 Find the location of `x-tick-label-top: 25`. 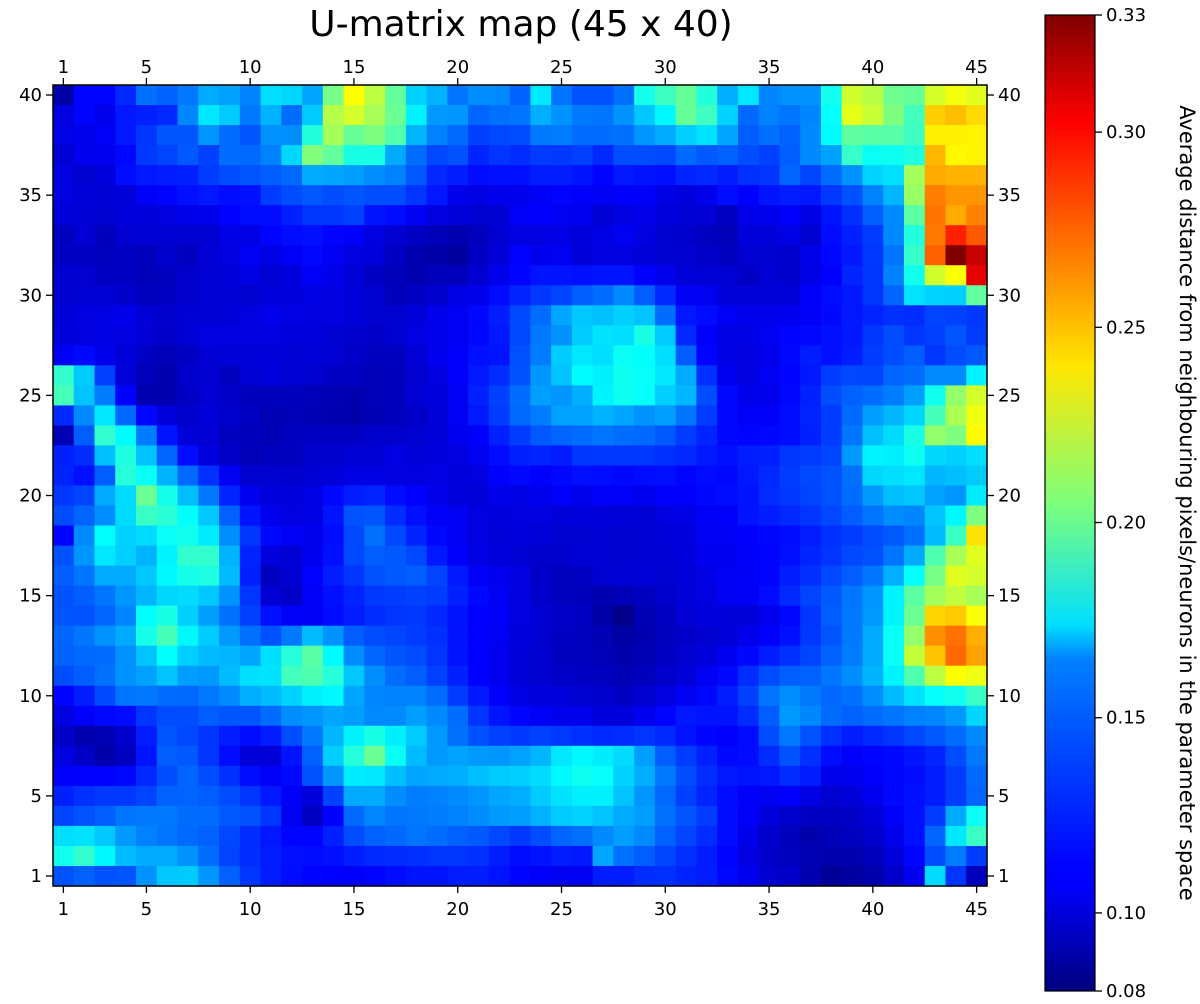

x-tick-label-top: 25 is located at coordinates (561, 67).